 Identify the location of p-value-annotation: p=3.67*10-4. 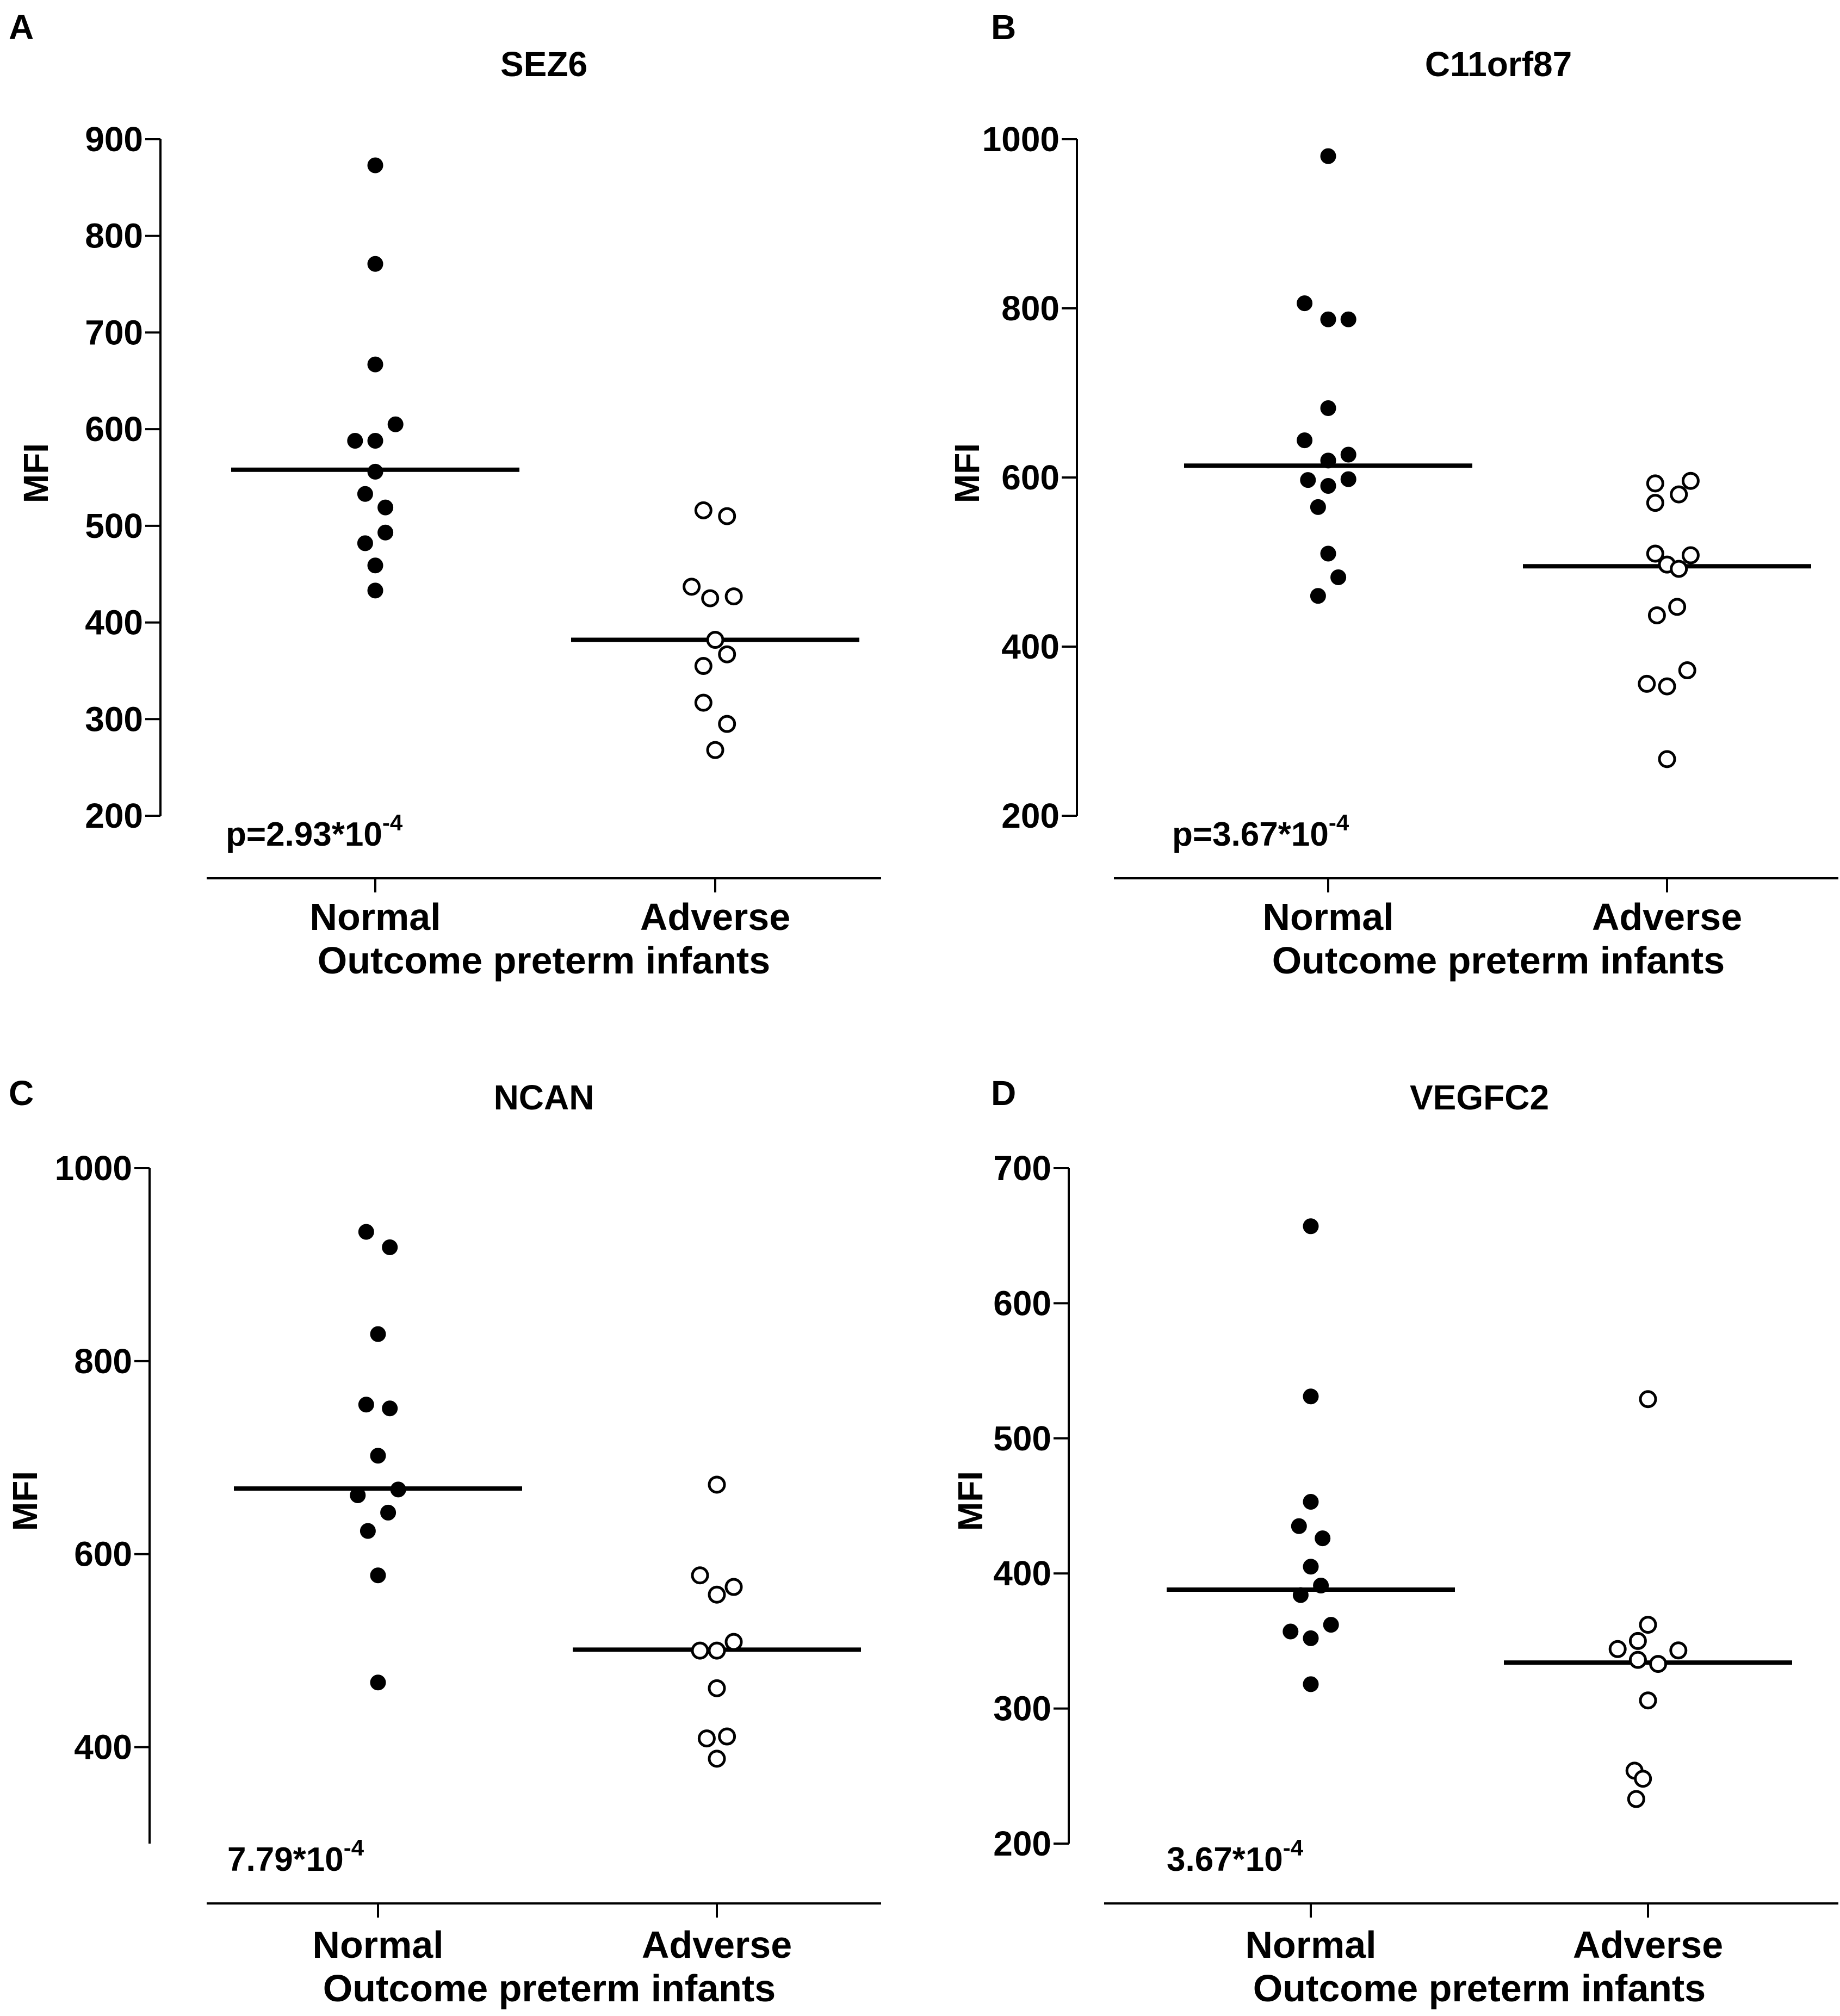
(1261, 831).